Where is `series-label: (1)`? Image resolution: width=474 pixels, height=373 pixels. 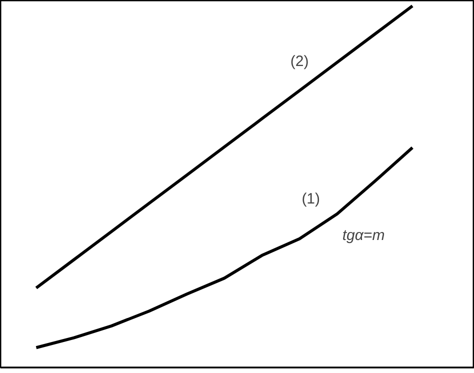 series-label: (1) is located at coordinates (311, 199).